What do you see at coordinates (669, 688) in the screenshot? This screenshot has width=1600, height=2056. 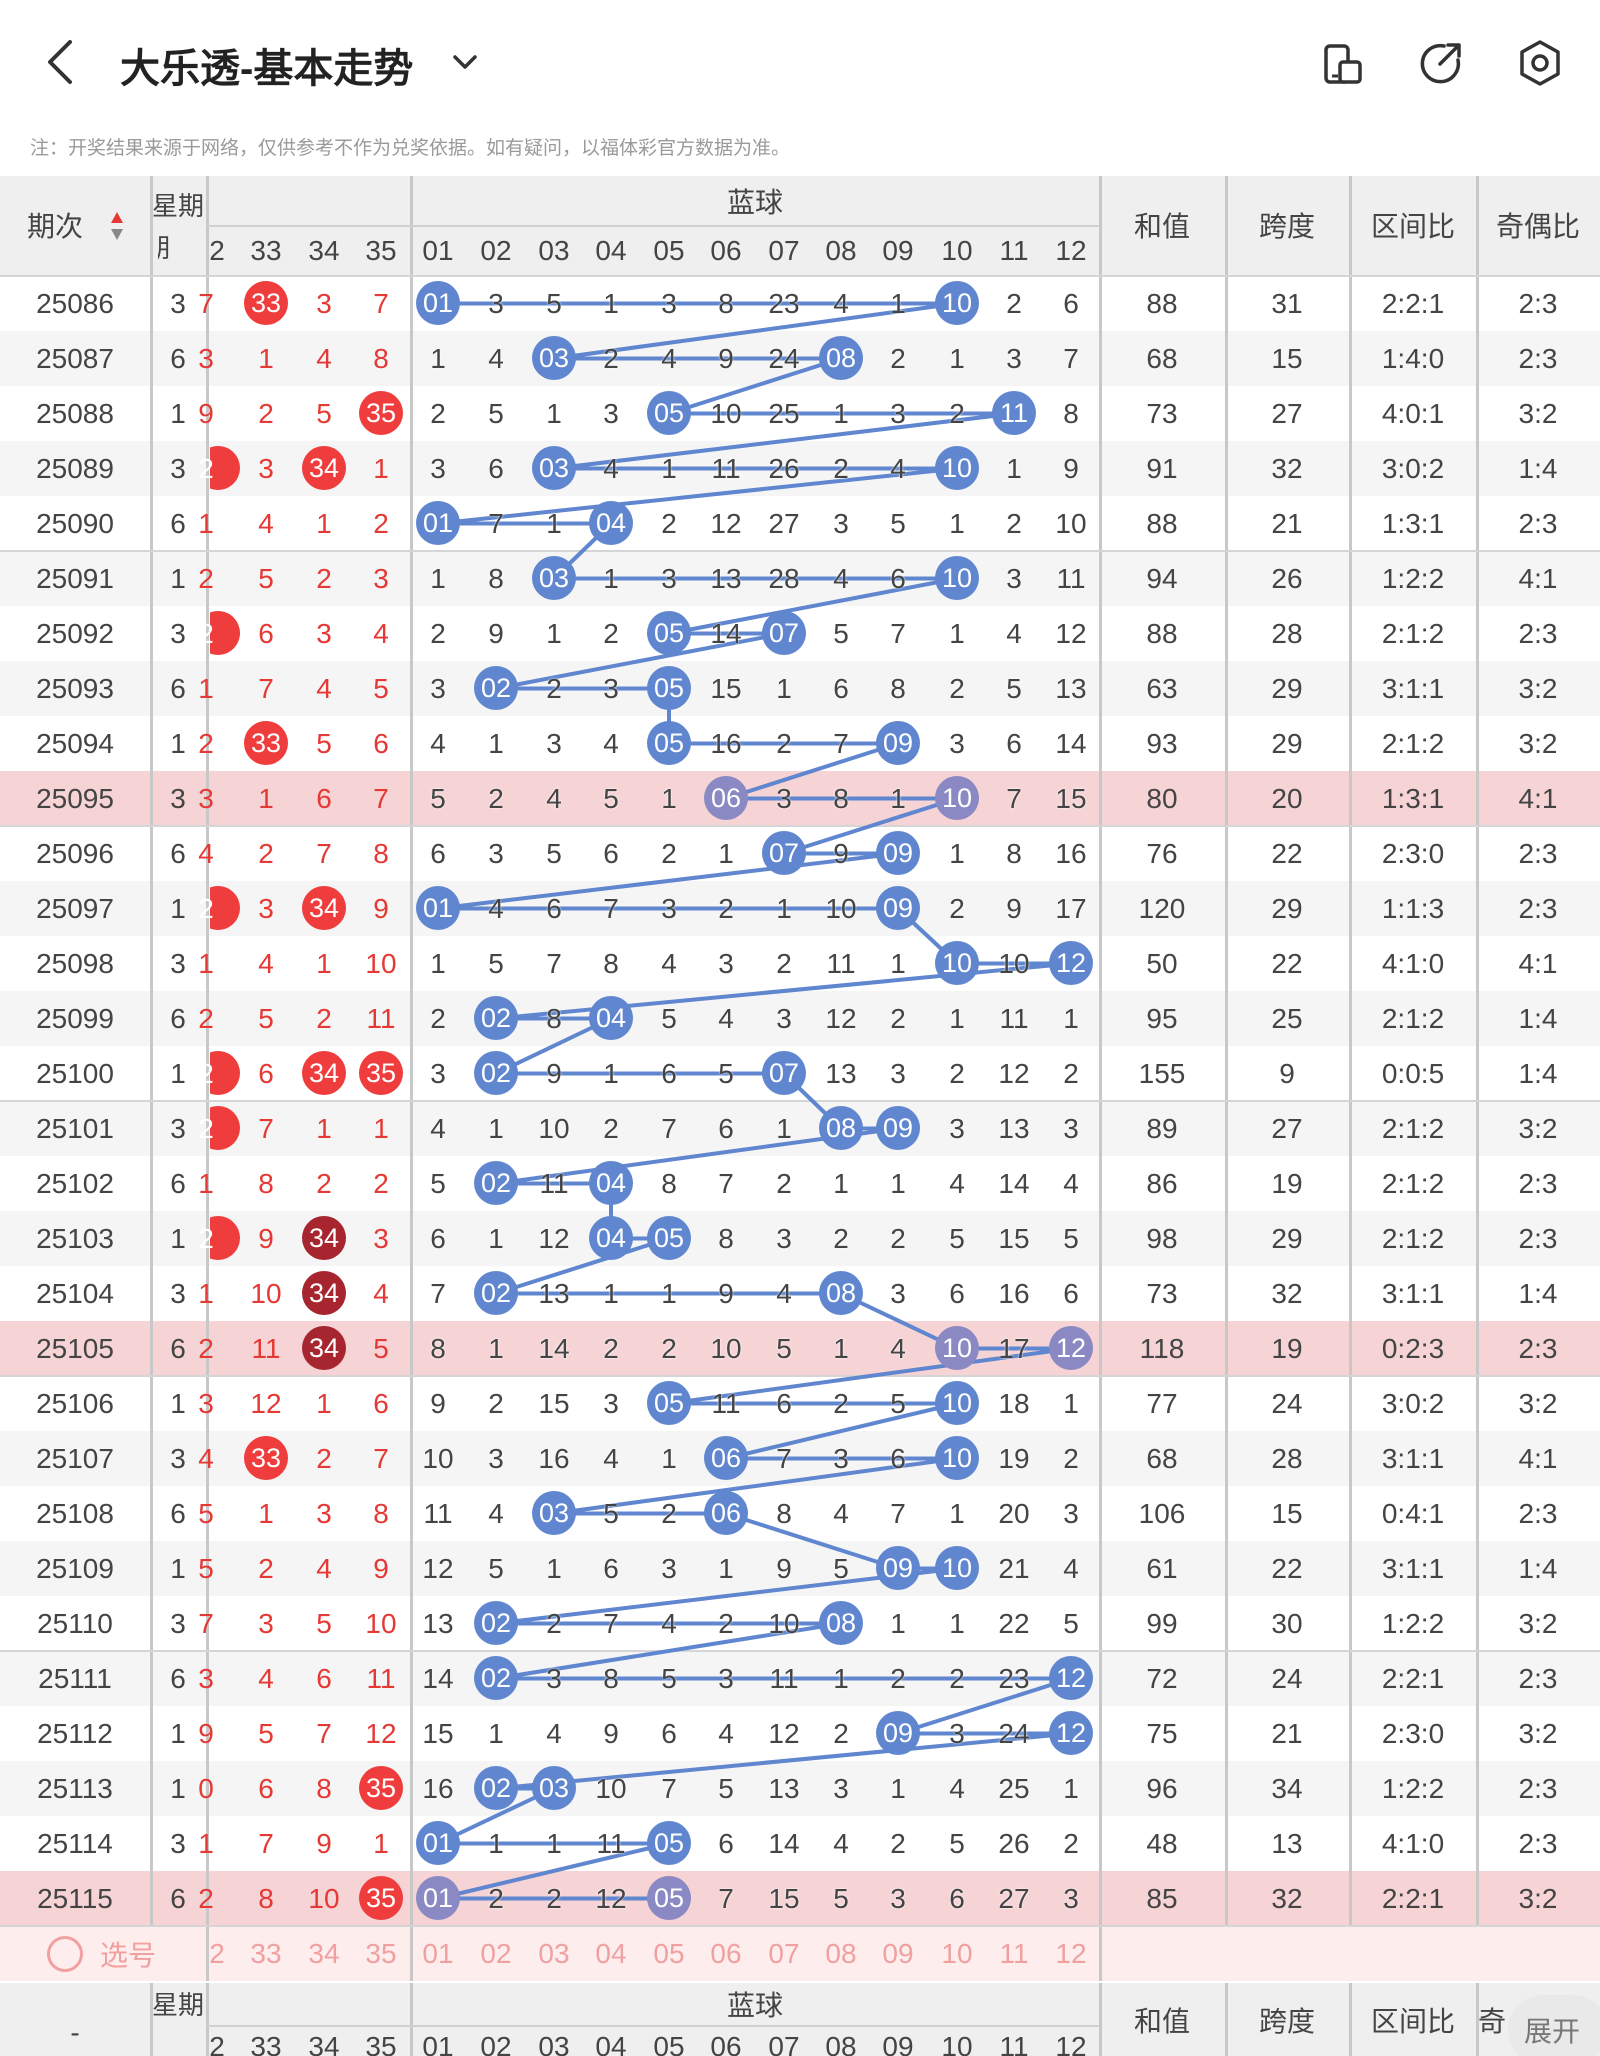 I see `blue-ball: 05` at bounding box center [669, 688].